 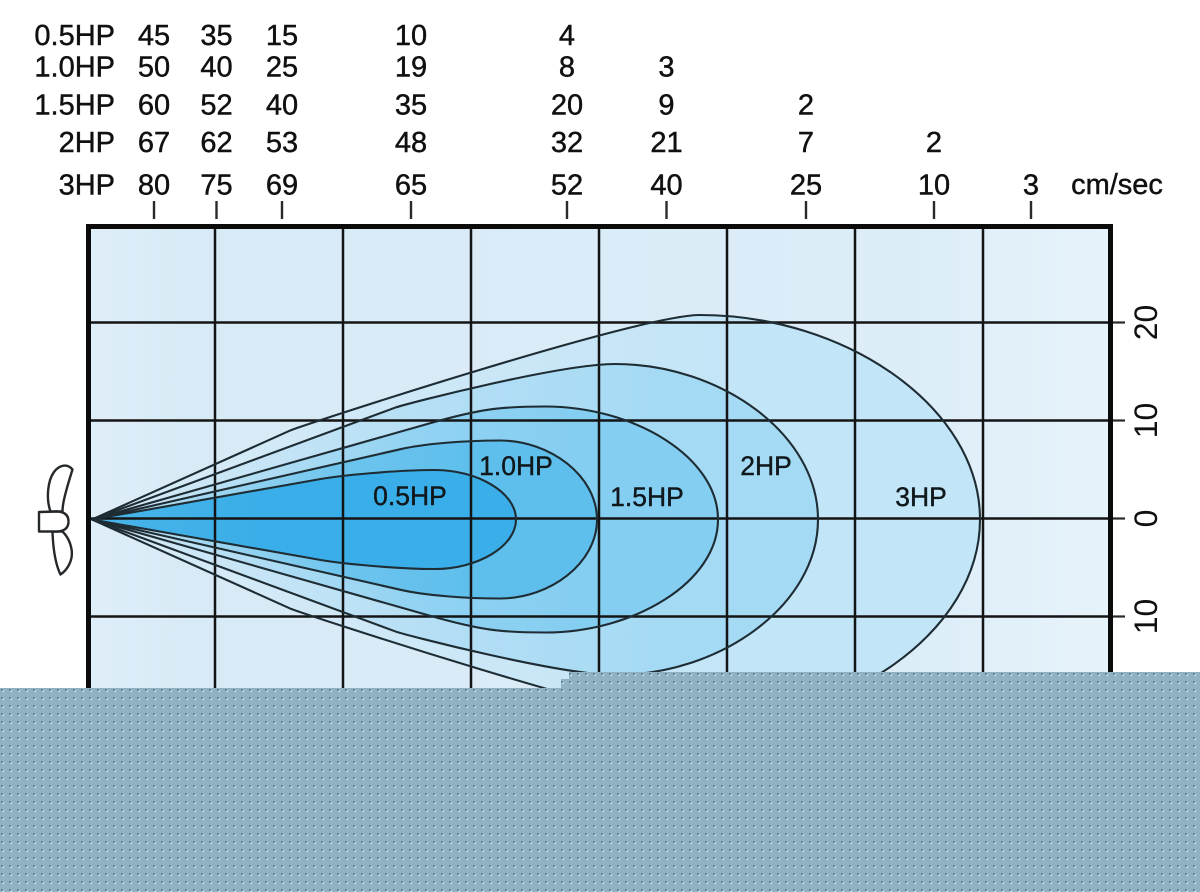 What do you see at coordinates (666, 143) in the screenshot?
I see `svg-text: 21` at bounding box center [666, 143].